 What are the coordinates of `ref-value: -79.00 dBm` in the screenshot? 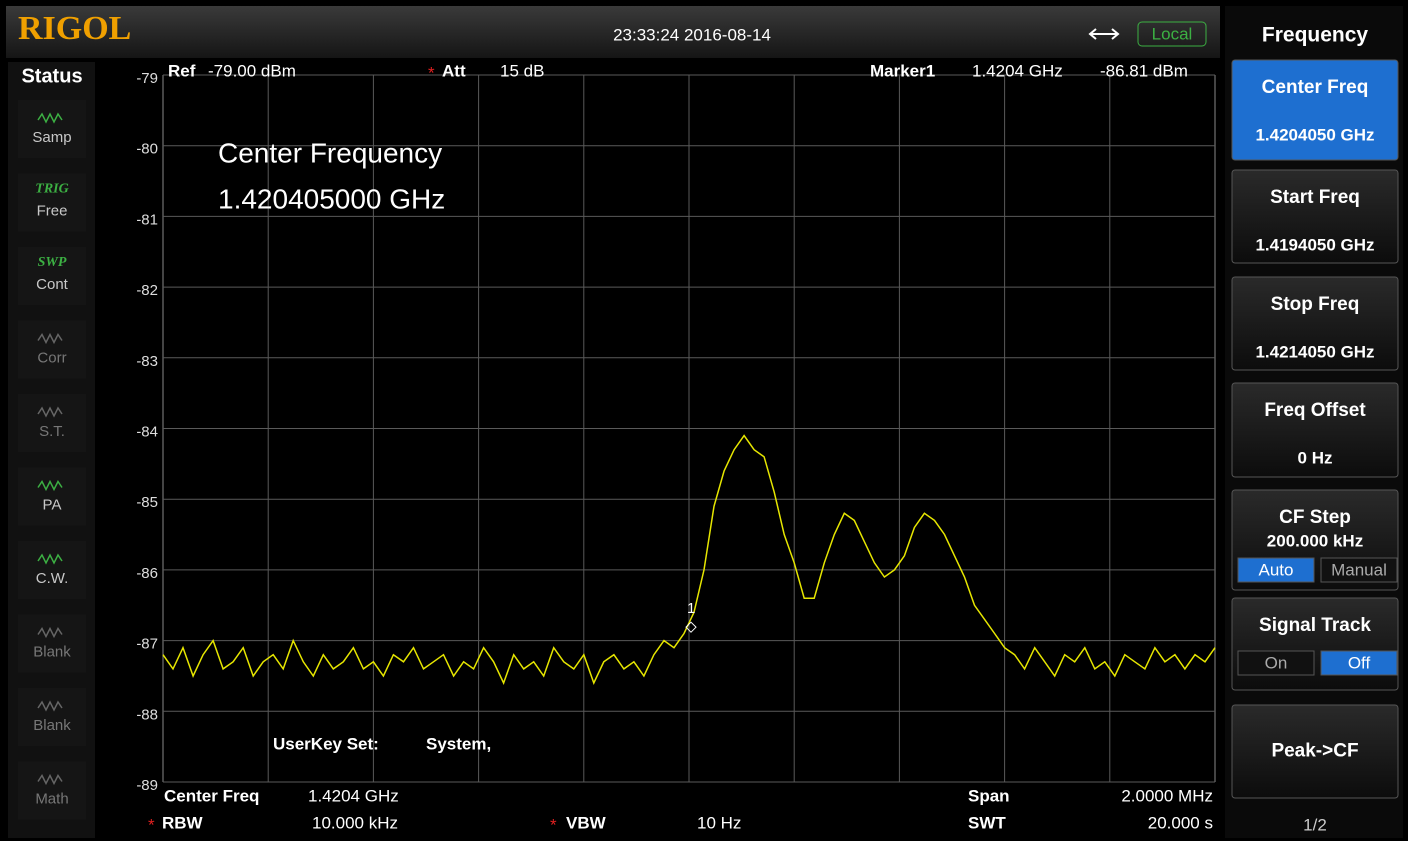 It's located at (252, 70).